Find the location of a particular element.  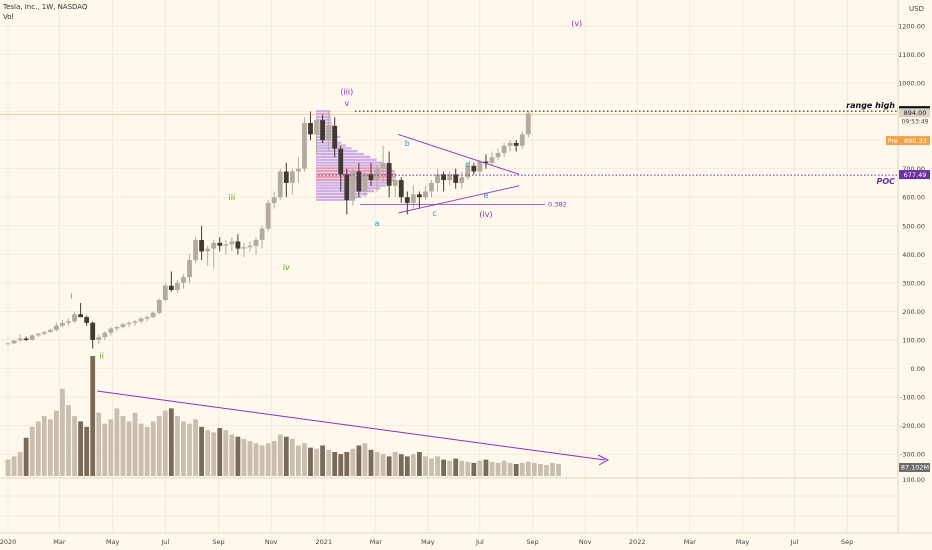

volume-bars is located at coordinates (283, 416).